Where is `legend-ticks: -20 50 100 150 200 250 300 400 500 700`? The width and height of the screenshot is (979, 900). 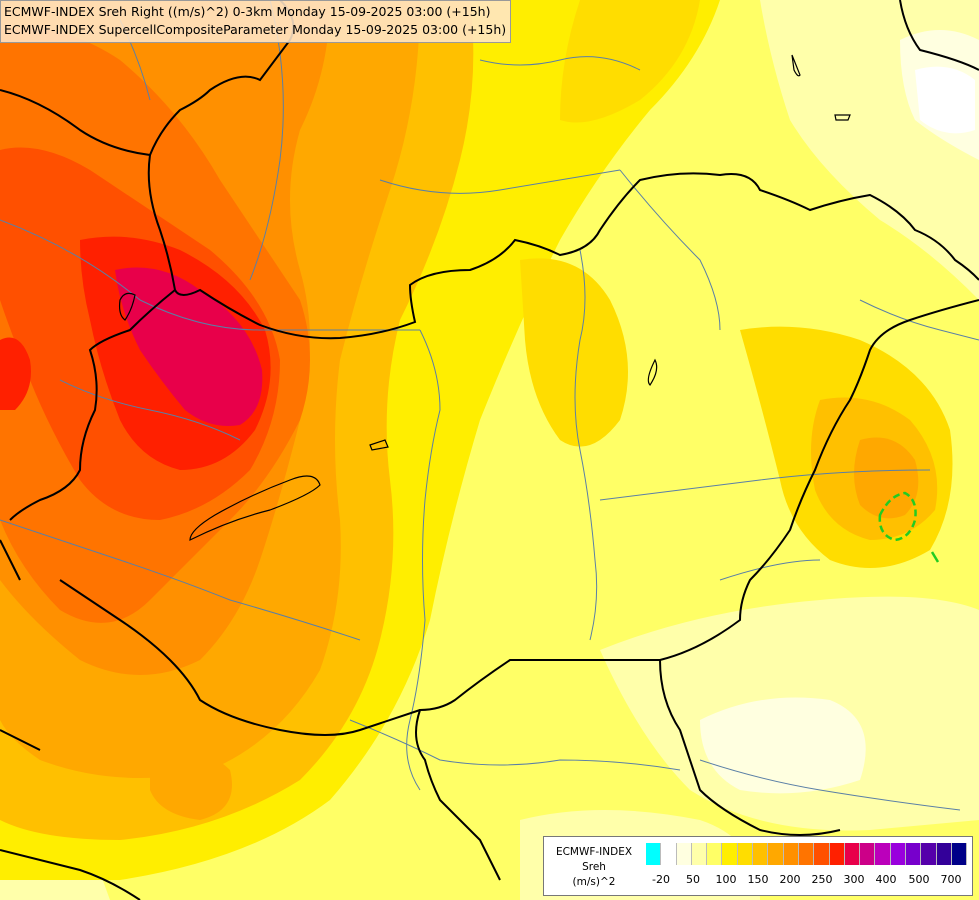
legend-ticks: -20 50 100 150 200 250 300 400 500 700 is located at coordinates (807, 881).